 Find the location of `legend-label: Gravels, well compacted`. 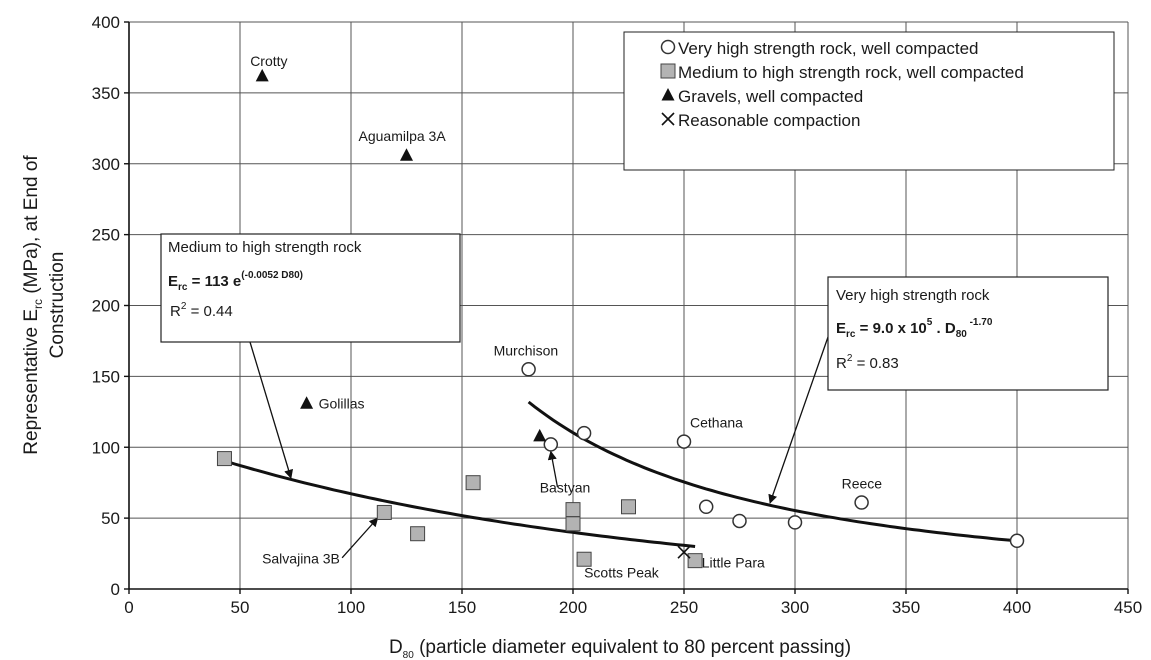

legend-label: Gravels, well compacted is located at coordinates (770, 96).